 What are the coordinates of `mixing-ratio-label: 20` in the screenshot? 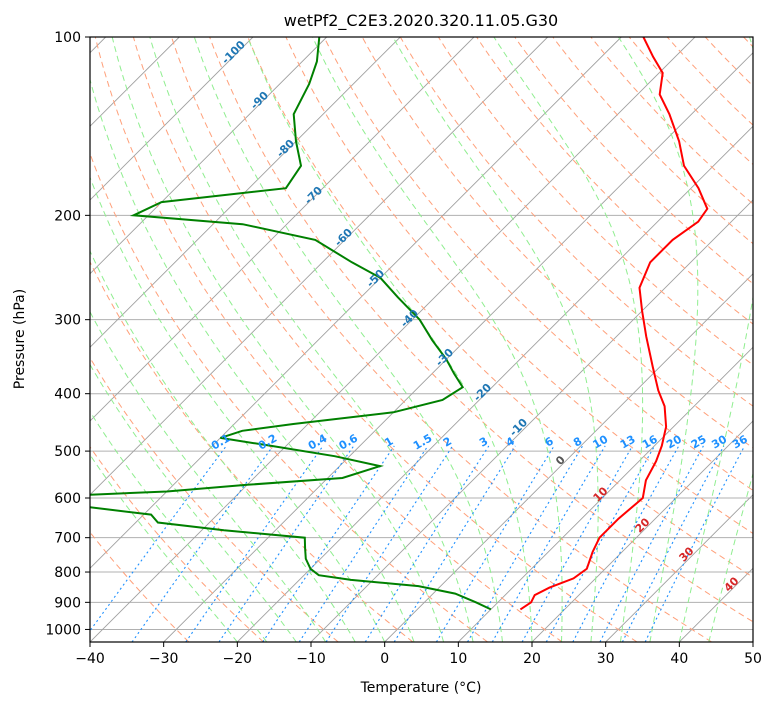 It's located at (674, 441).